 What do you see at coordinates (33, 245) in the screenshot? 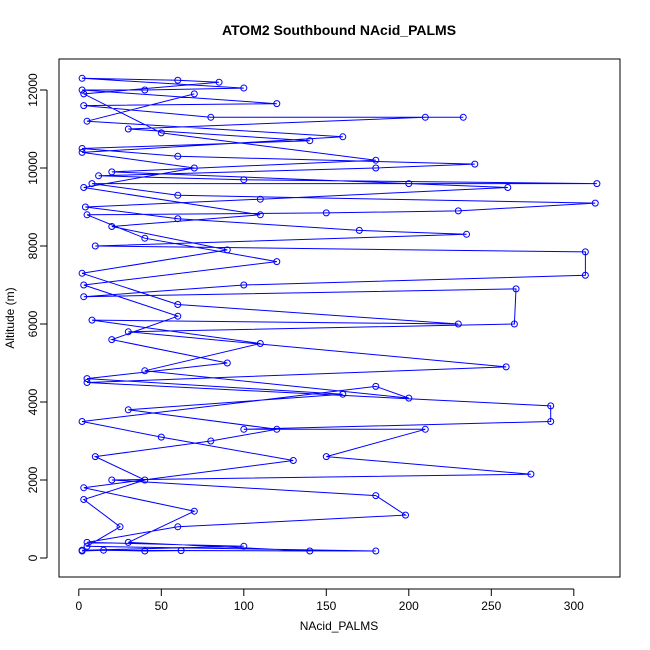
I see `y-tick-label: 8000` at bounding box center [33, 245].